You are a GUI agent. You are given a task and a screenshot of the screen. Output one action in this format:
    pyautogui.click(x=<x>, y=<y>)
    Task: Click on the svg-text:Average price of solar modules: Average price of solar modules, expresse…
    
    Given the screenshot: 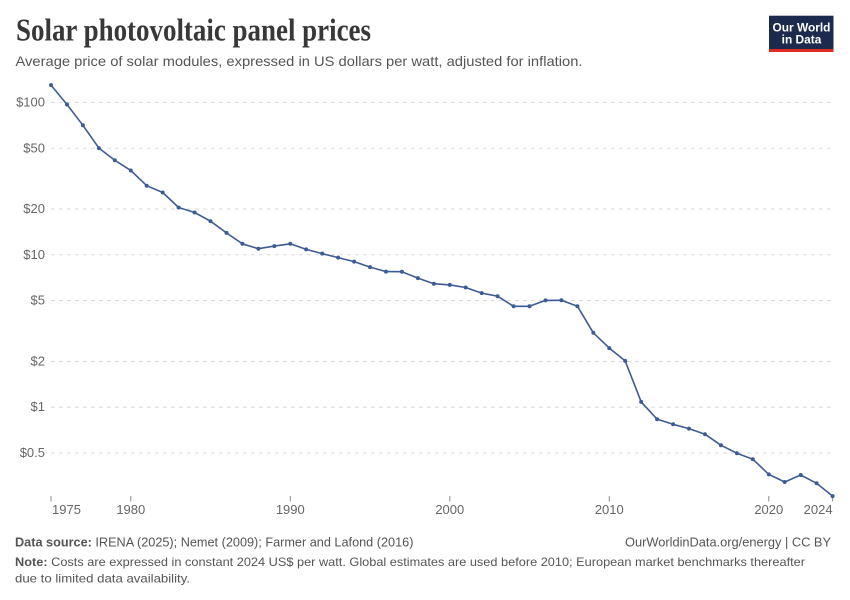 What is the action you would take?
    pyautogui.click(x=299, y=61)
    